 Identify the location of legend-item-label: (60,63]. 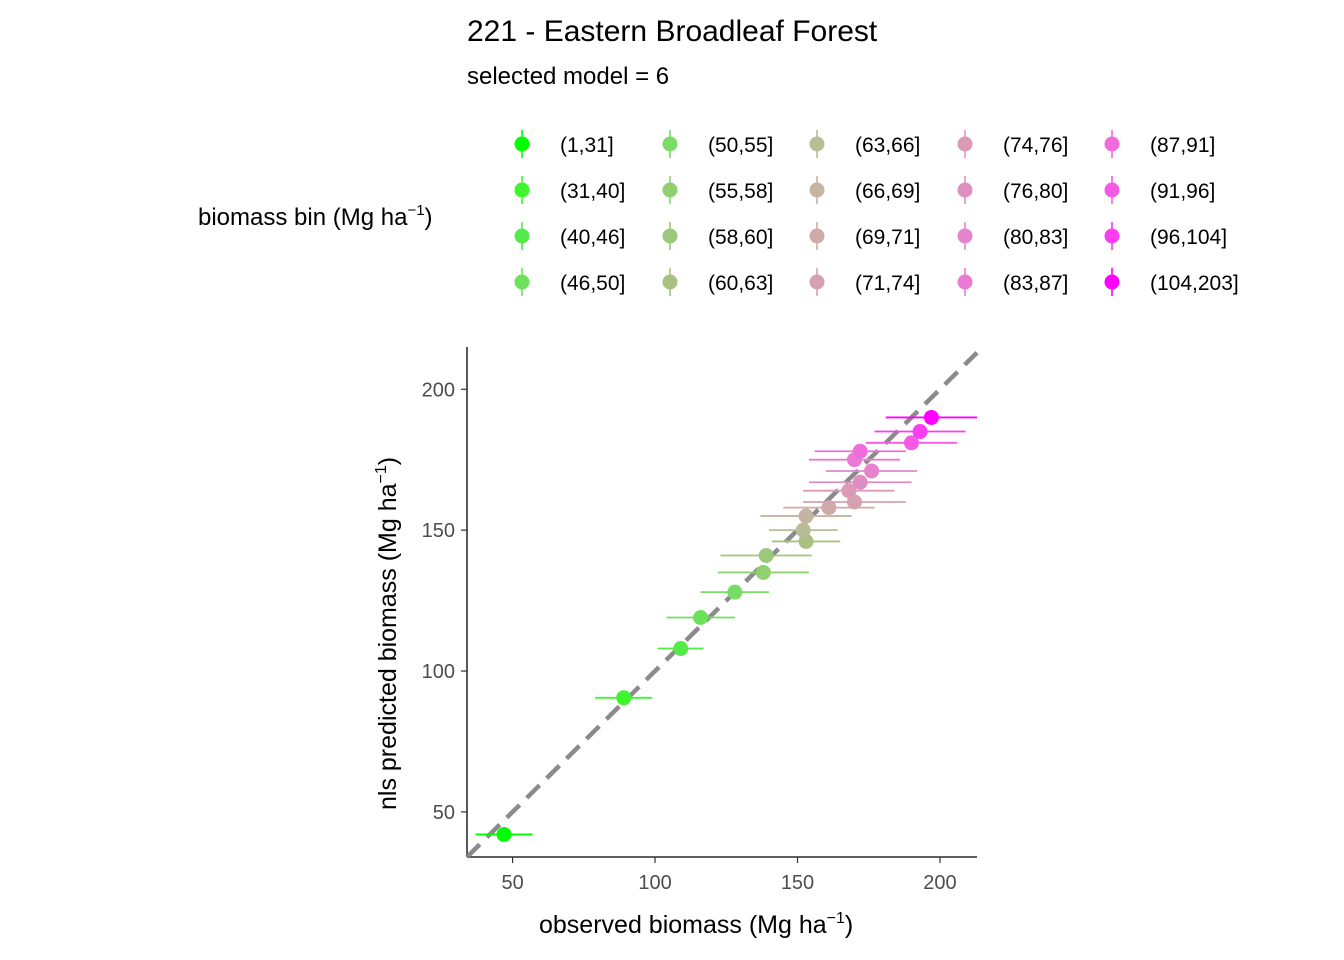
(740, 283).